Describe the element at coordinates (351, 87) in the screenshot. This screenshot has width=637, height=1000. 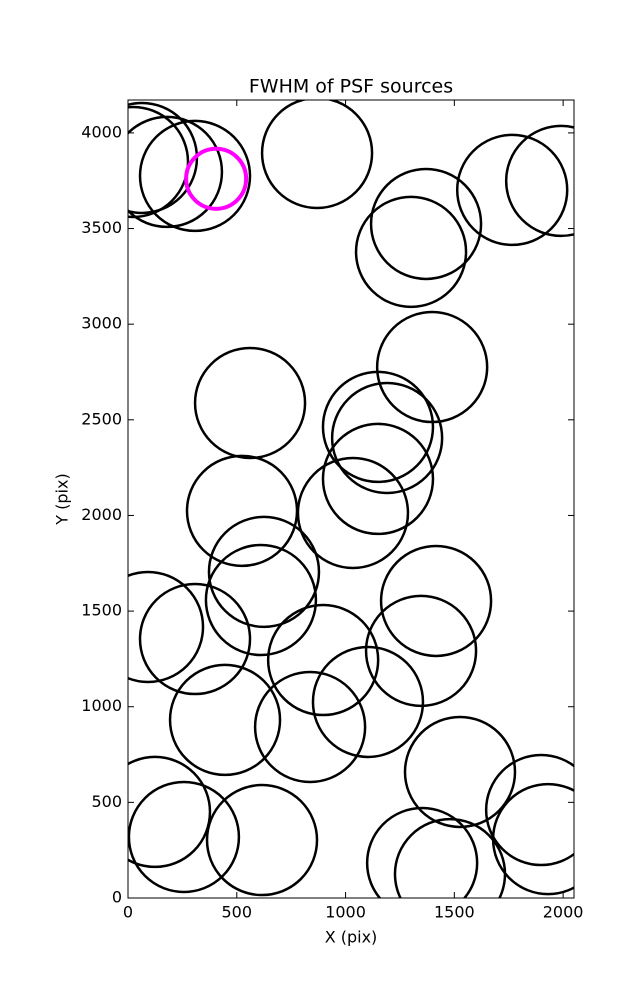
I see `chart-title: FWHM of PSF sources` at that location.